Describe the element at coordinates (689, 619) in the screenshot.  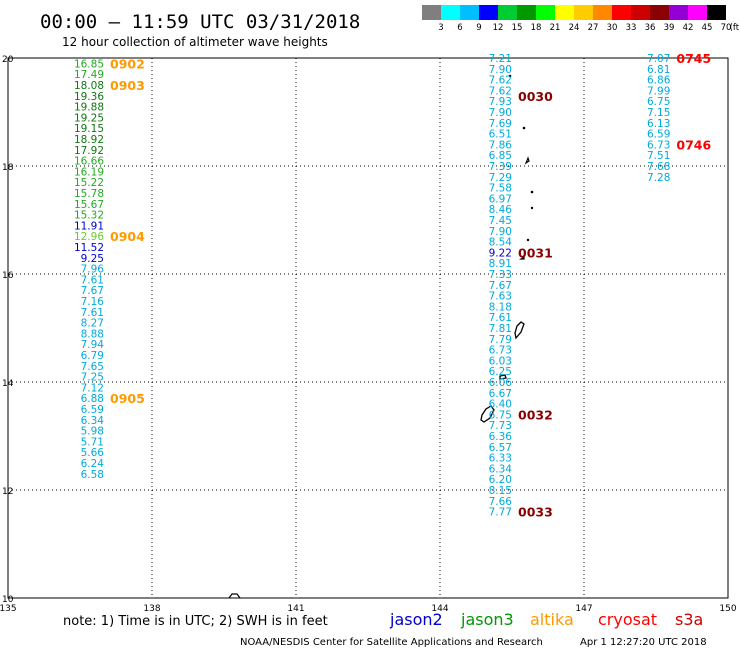
I see `legend-s3a: s3a` at that location.